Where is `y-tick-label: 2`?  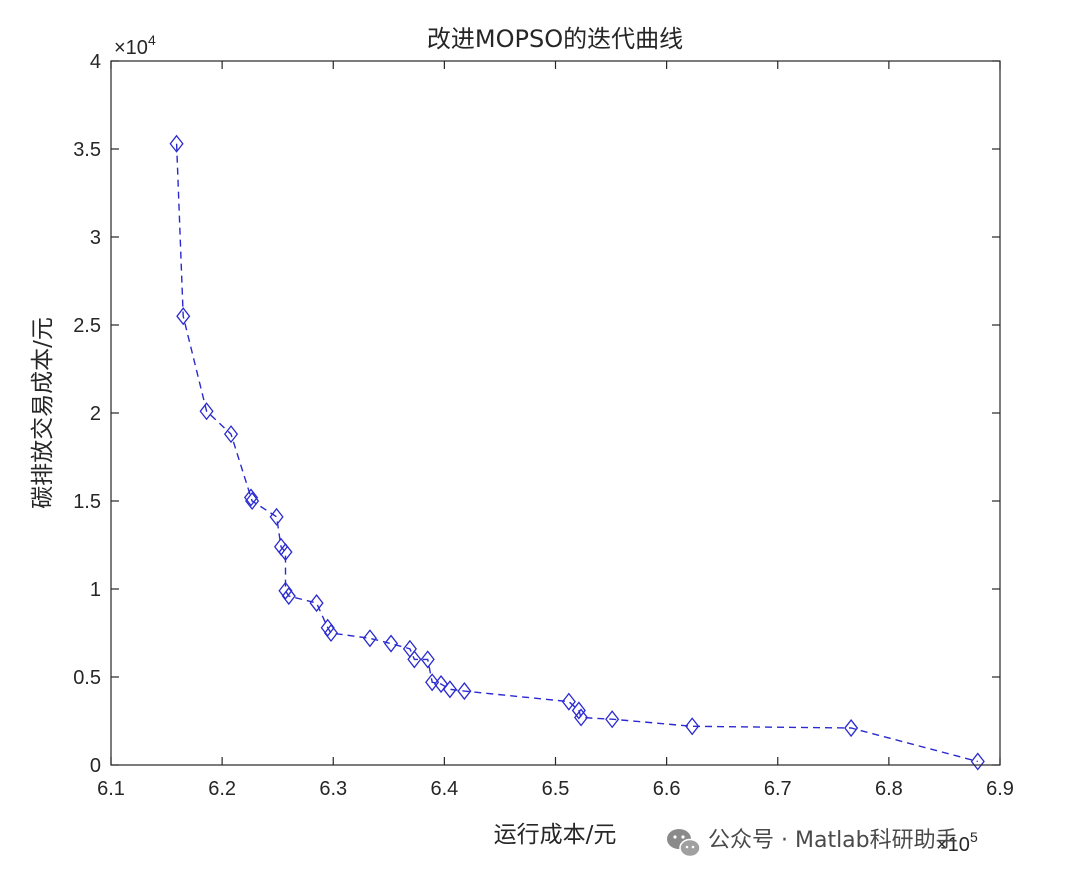 y-tick-label: 2 is located at coordinates (95, 414).